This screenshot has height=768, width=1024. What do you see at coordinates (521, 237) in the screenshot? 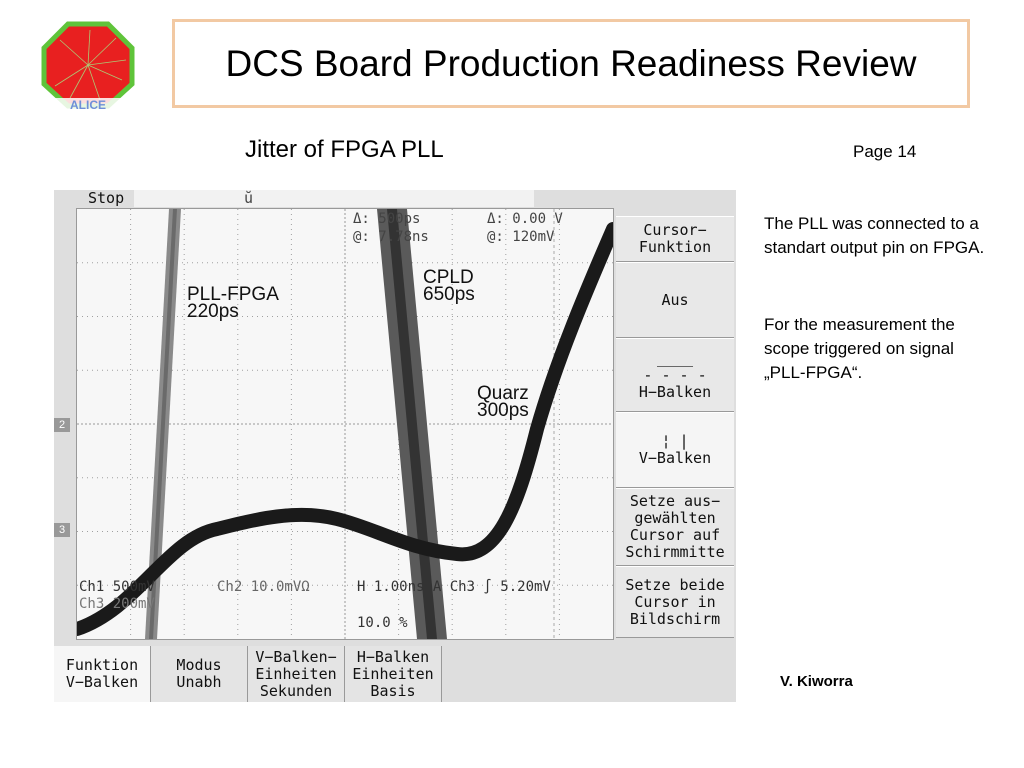
I see `cursor-at-volt: @: 120mV` at bounding box center [521, 237].